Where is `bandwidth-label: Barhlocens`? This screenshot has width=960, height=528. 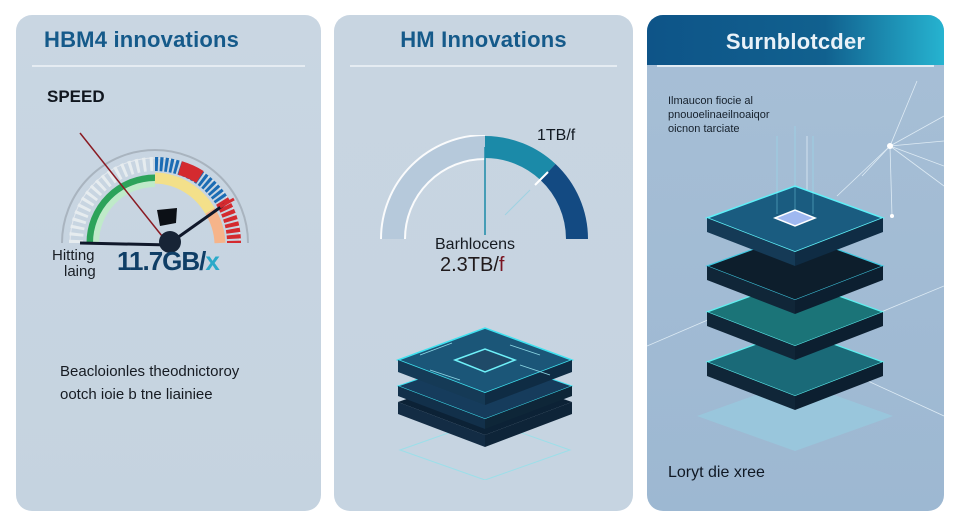
bandwidth-label: Barhlocens is located at coordinates (475, 244).